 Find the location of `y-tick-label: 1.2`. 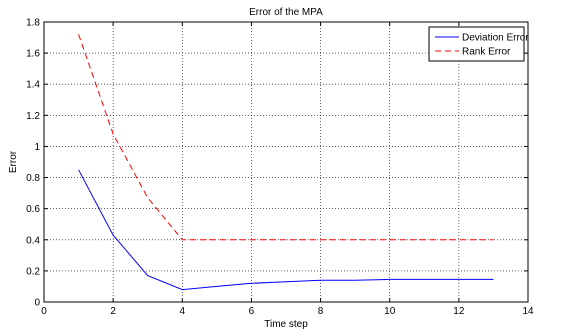

y-tick-label: 1.2 is located at coordinates (33, 116).